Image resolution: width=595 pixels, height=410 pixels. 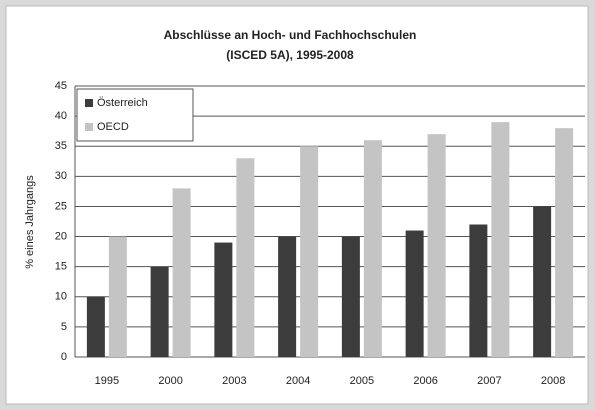 I want to click on y-tick-label: 5, so click(x=64, y=327).